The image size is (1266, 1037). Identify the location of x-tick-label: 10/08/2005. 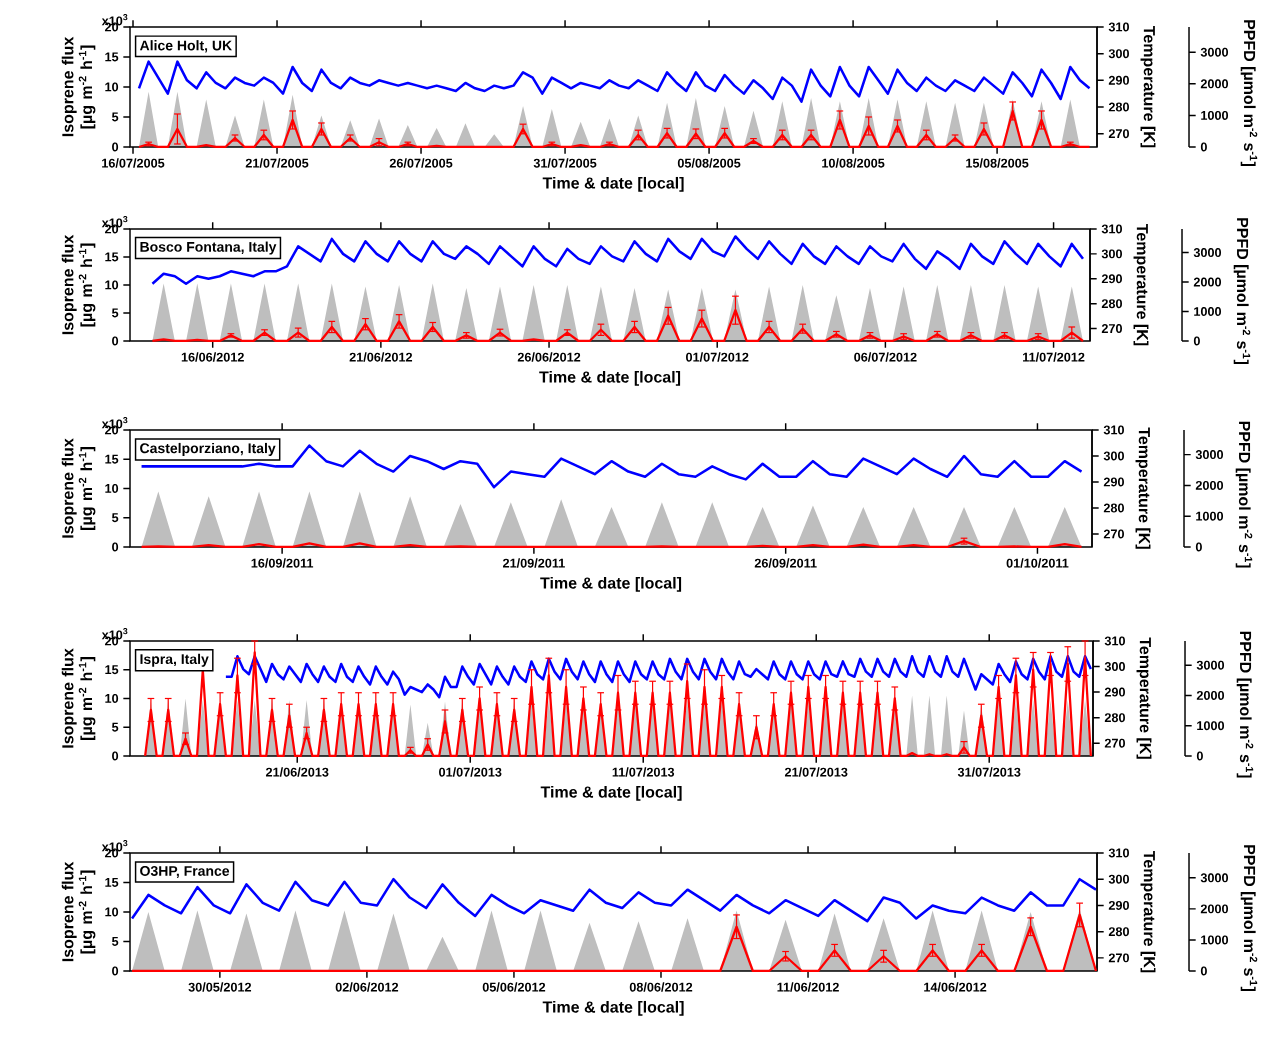
(853, 163).